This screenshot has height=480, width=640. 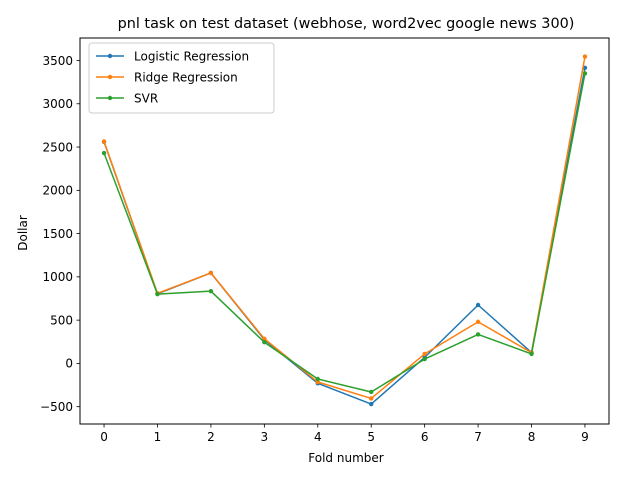 I want to click on legend-label: SVR, so click(x=146, y=98).